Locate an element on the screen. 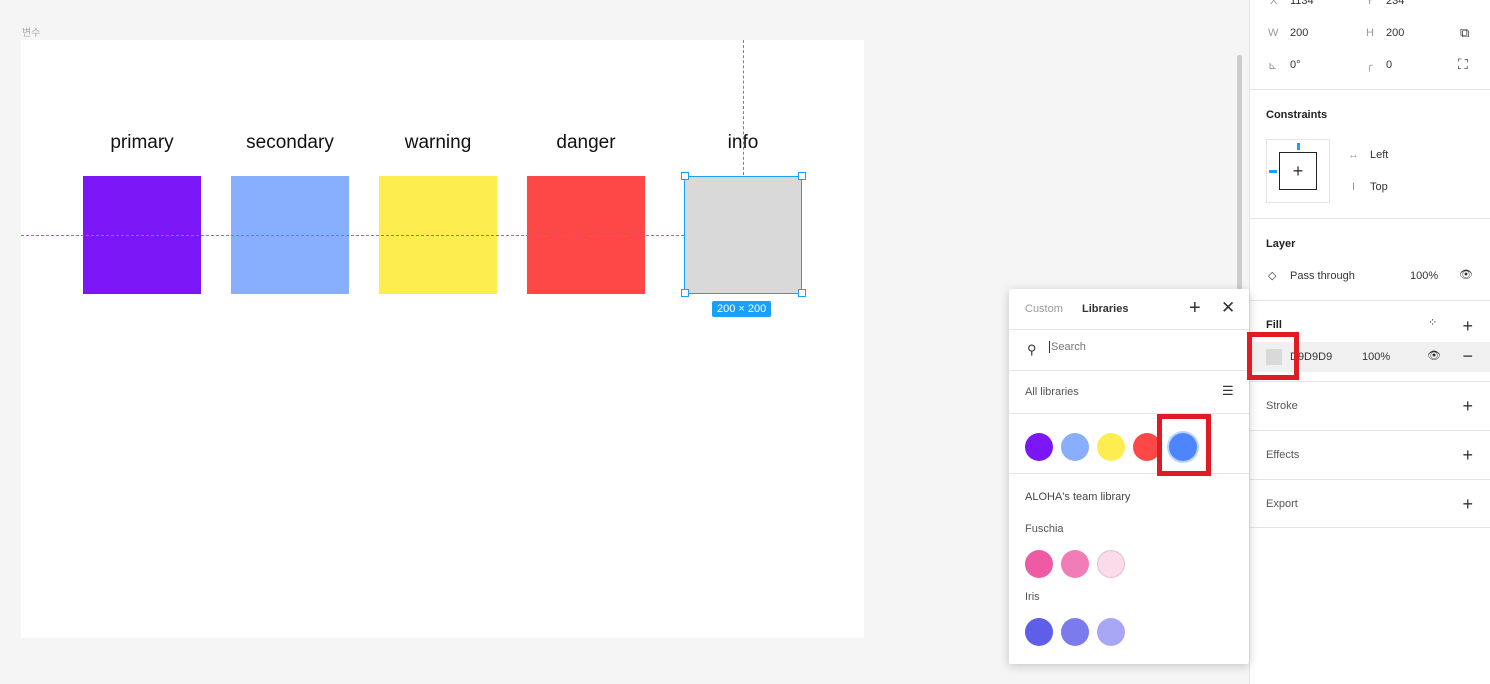 The width and height of the screenshot is (1490, 684). list-view-icon: ☰ is located at coordinates (1228, 390).